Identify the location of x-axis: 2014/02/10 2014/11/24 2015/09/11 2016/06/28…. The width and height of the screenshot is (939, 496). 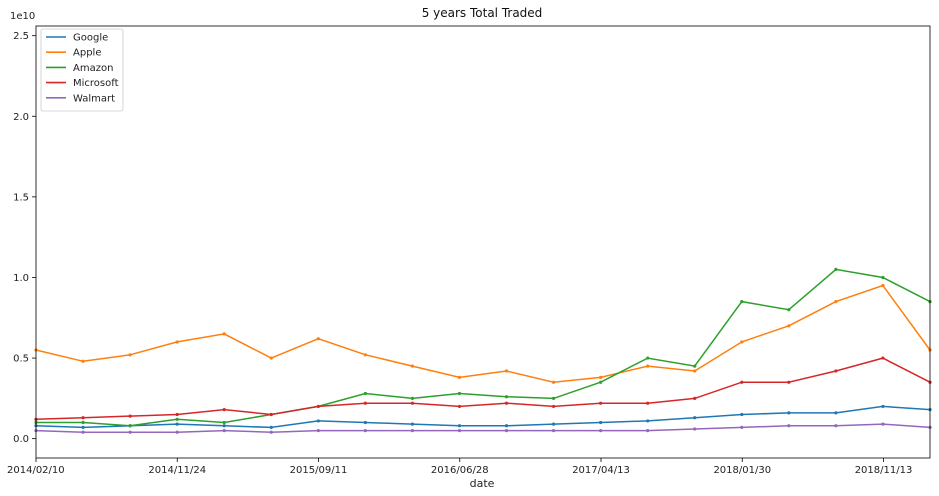
(459, 467).